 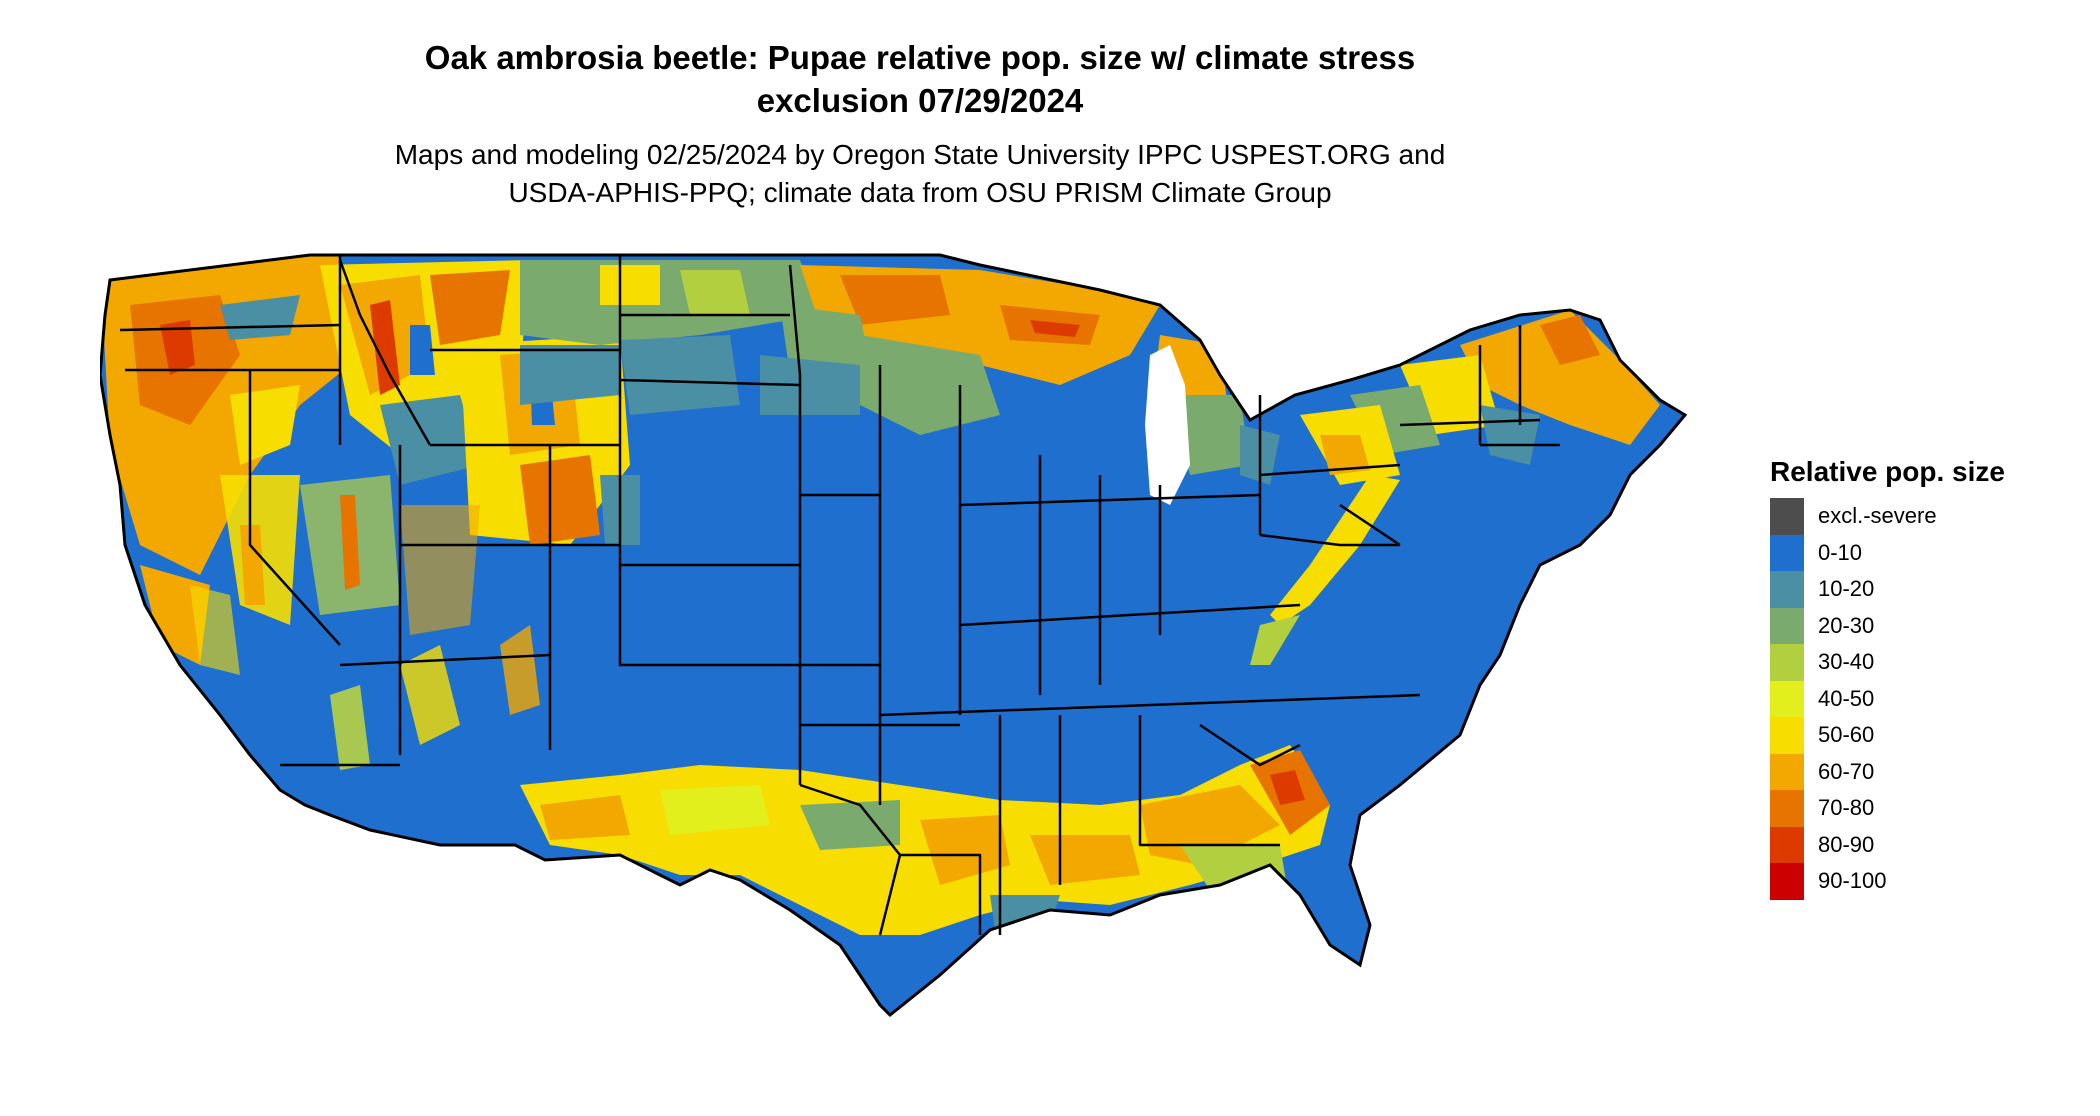 What do you see at coordinates (1930, 552) in the screenshot?
I see `legend-item: 0-10` at bounding box center [1930, 552].